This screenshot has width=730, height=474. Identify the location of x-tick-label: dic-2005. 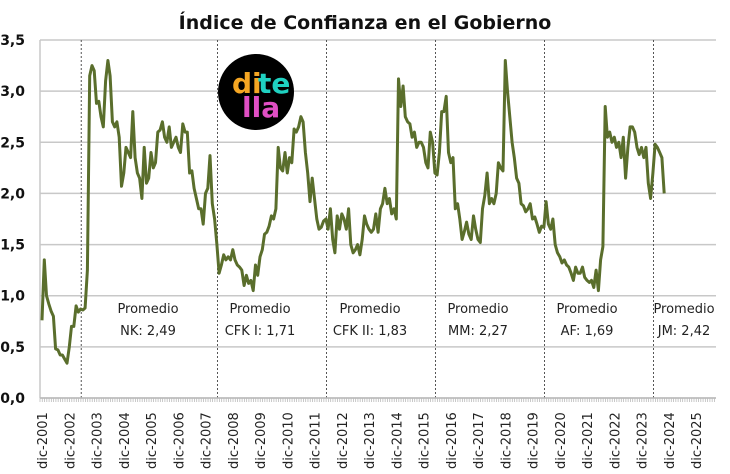
(152, 440).